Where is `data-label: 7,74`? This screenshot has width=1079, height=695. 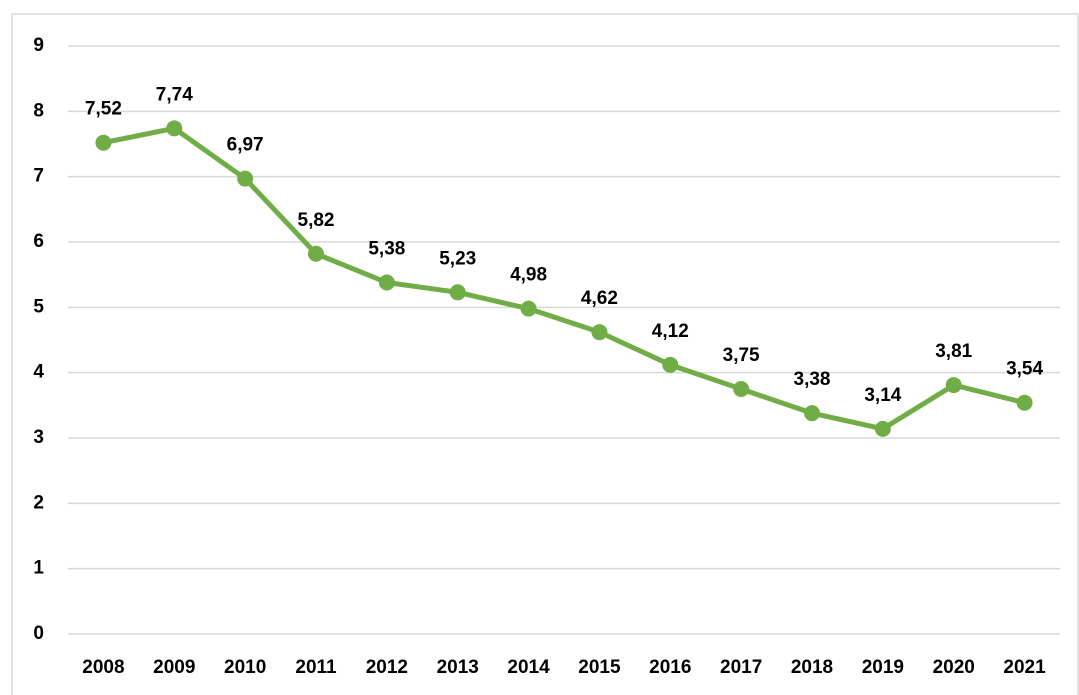 data-label: 7,74 is located at coordinates (174, 94).